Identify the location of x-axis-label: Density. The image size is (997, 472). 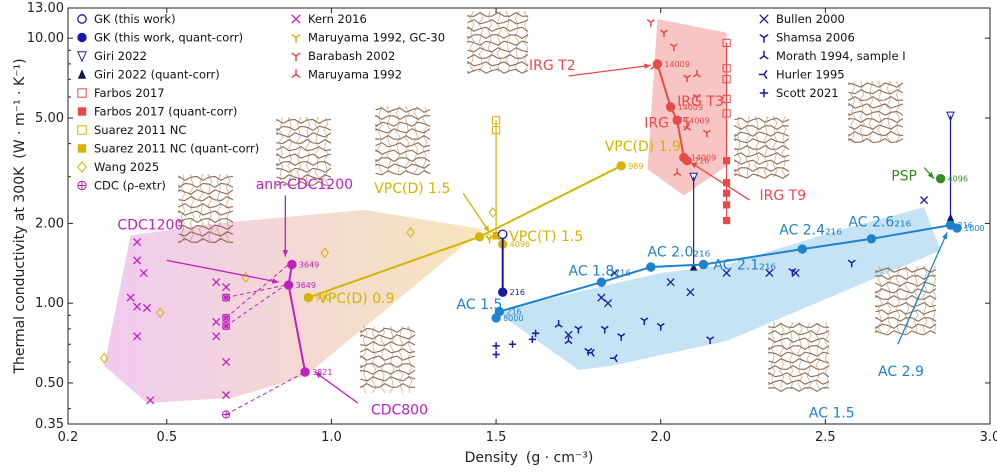
(491, 458).